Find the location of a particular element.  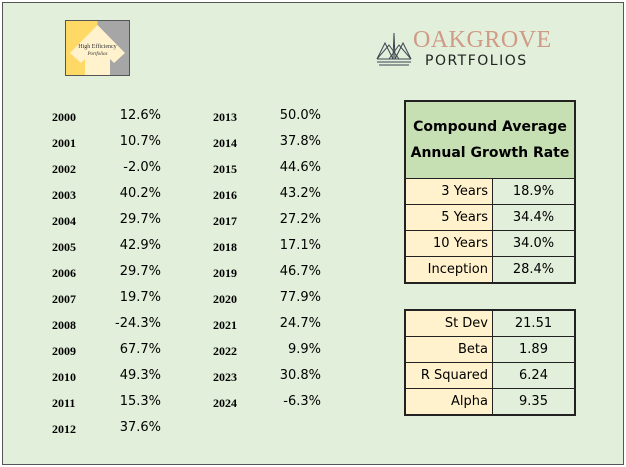

return-value: 44.6% is located at coordinates (300, 167).